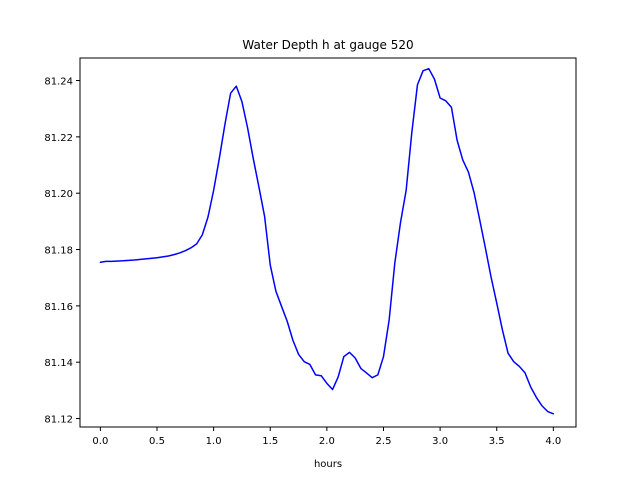 The height and width of the screenshot is (480, 640). What do you see at coordinates (100, 441) in the screenshot?
I see `x-tick-label: 0.0` at bounding box center [100, 441].